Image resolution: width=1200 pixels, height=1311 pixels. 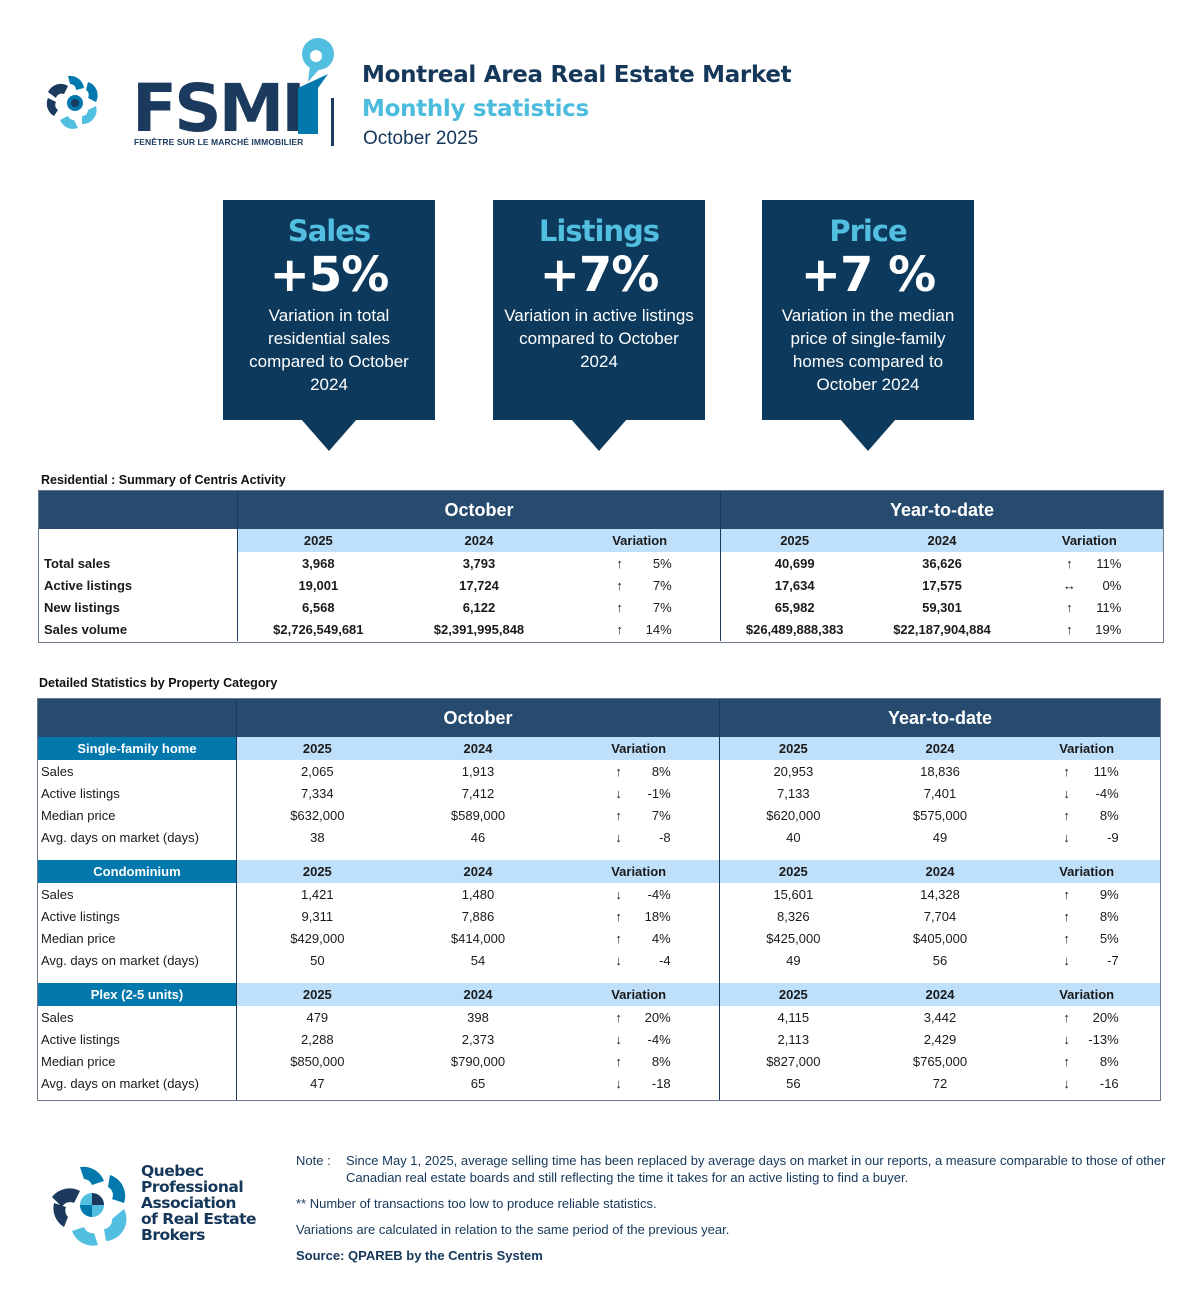 I want to click on value-row: 20,953 18,836 ↑ 11%, so click(x=940, y=771).